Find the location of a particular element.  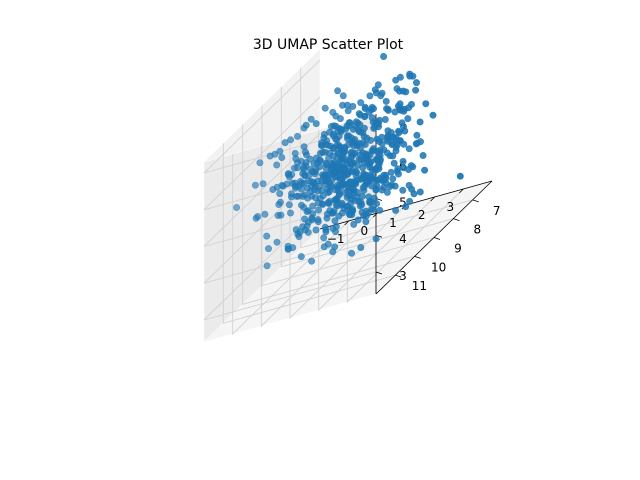

y-tick-label: 10 is located at coordinates (438, 267).